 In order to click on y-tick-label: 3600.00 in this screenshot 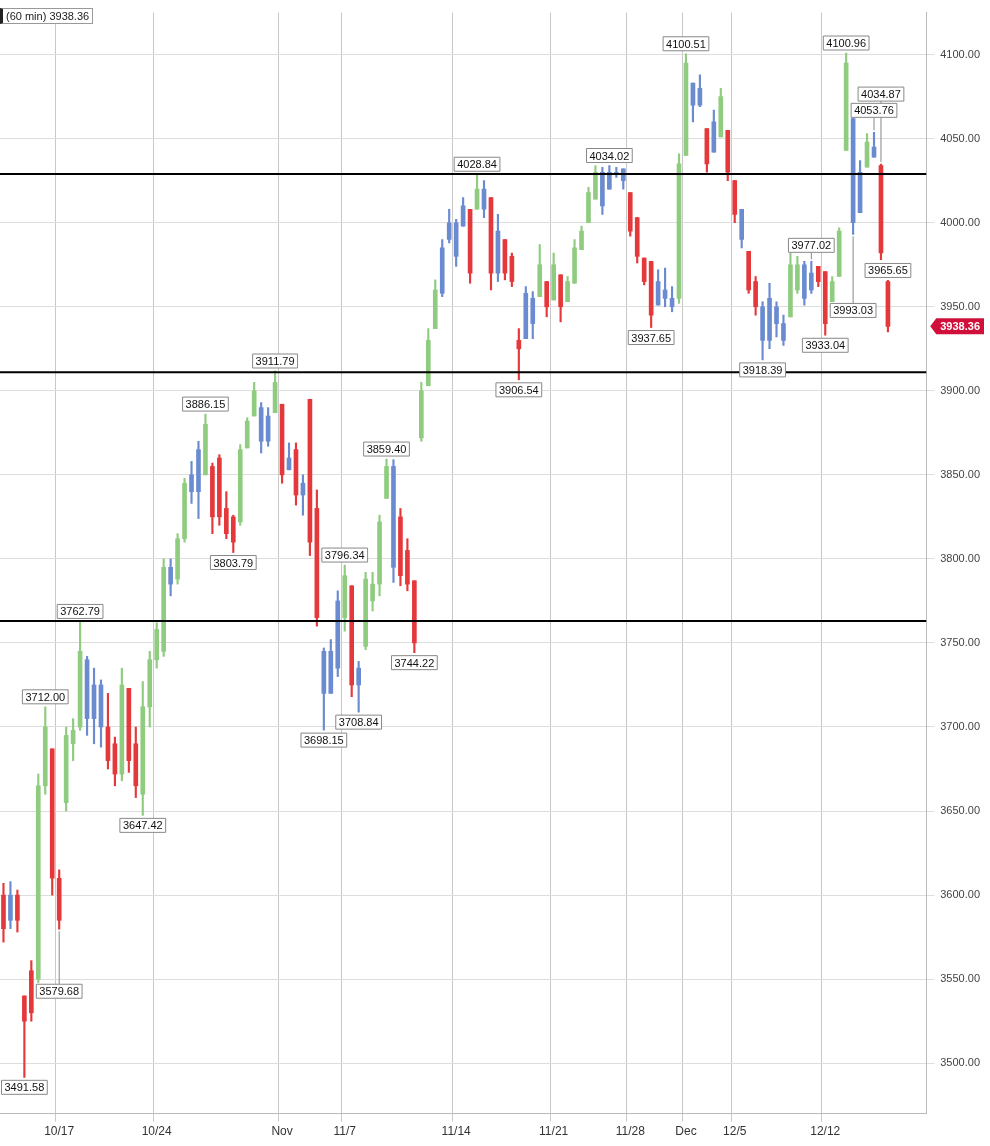, I will do `click(960, 894)`.